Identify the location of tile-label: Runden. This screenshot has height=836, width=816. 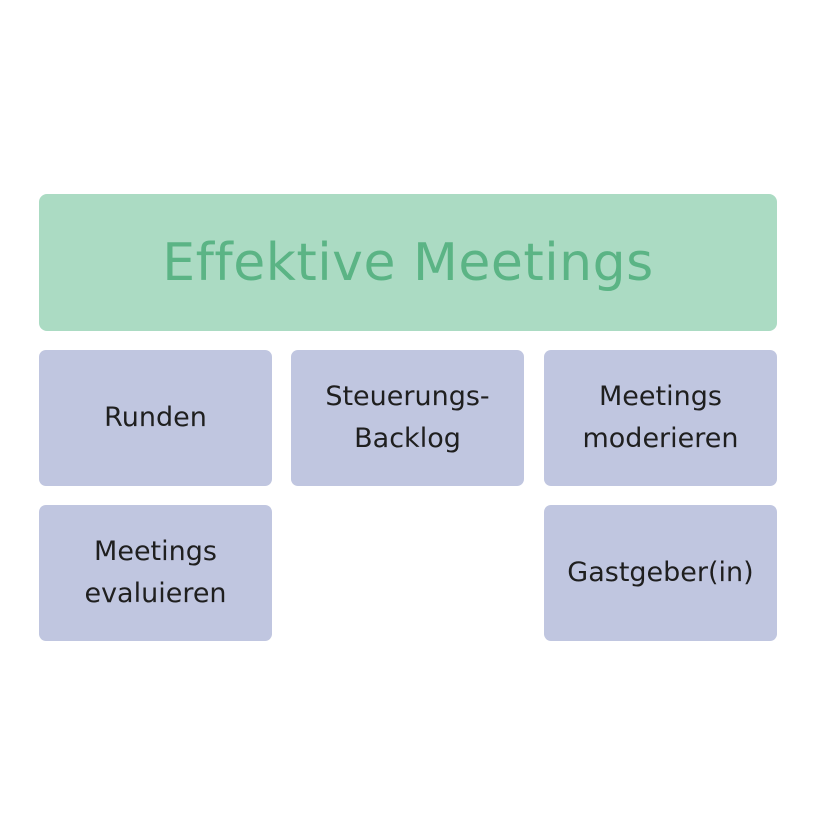
(155, 417).